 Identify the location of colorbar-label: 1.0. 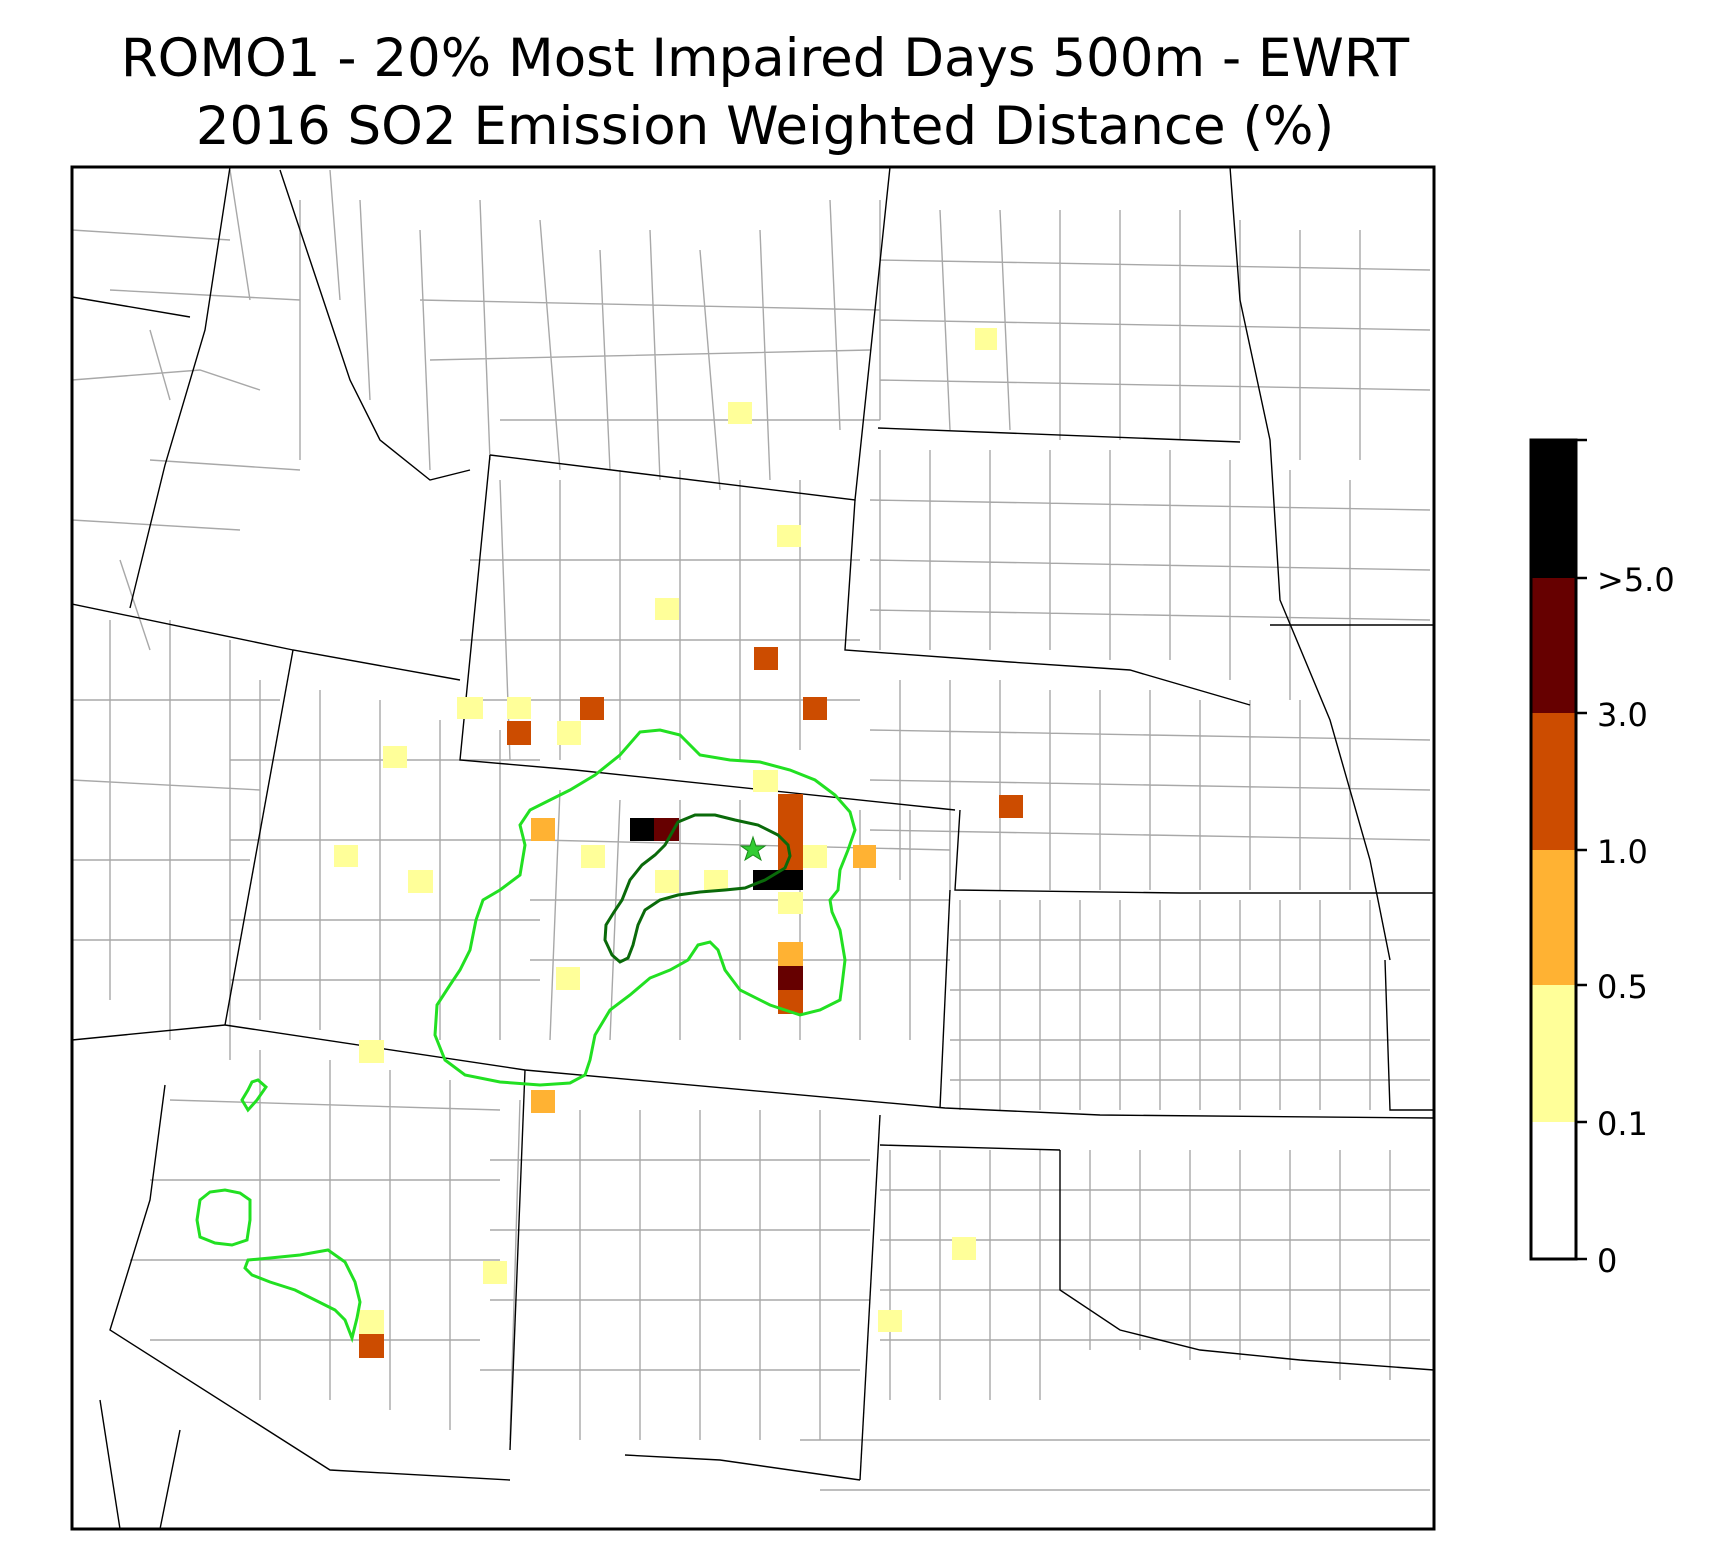
(1622, 852).